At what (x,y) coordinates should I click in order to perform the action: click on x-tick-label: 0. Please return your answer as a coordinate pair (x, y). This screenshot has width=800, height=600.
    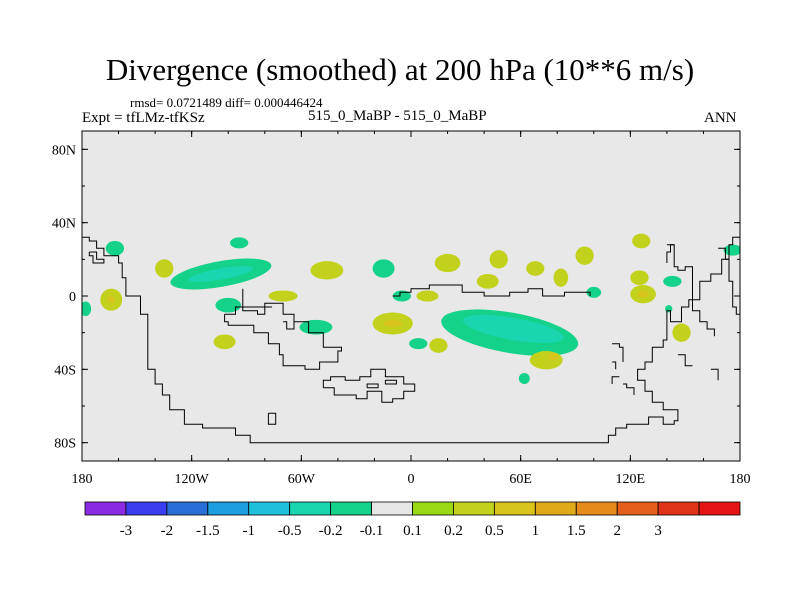
    Looking at the image, I should click on (411, 479).